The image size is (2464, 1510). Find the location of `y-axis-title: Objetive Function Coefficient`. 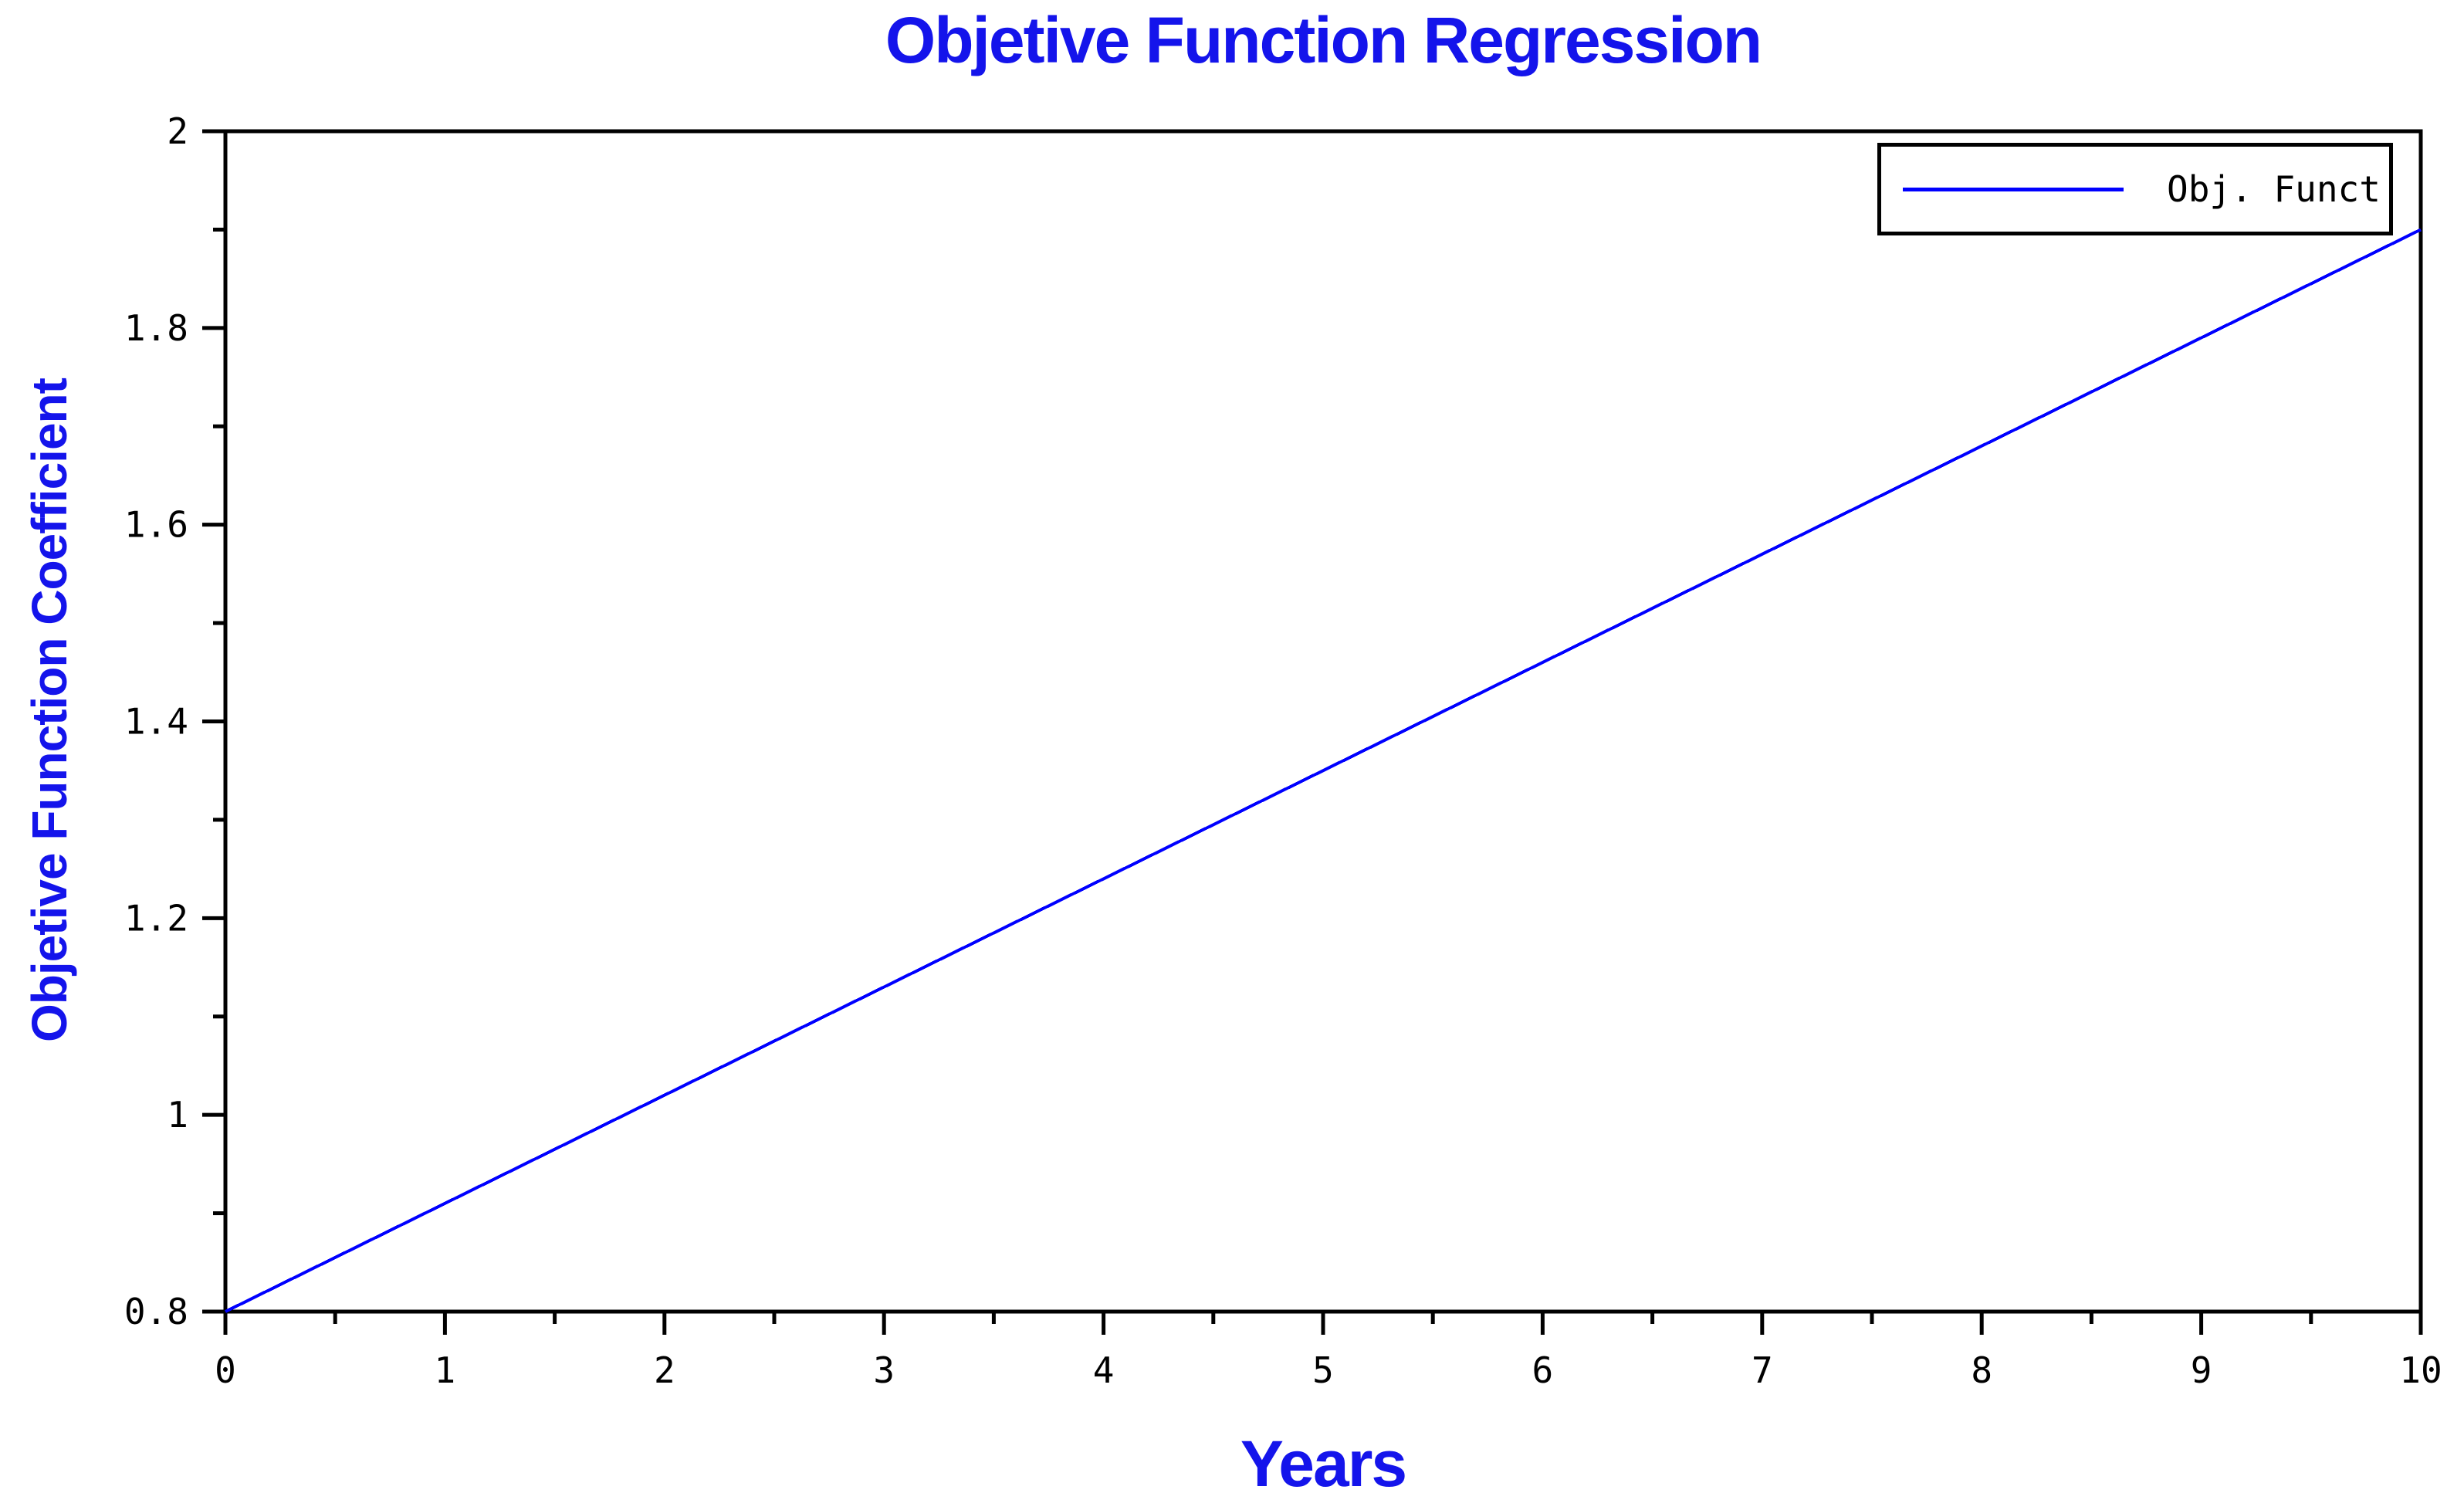

y-axis-title: Objetive Function Coefficient is located at coordinates (49, 710).